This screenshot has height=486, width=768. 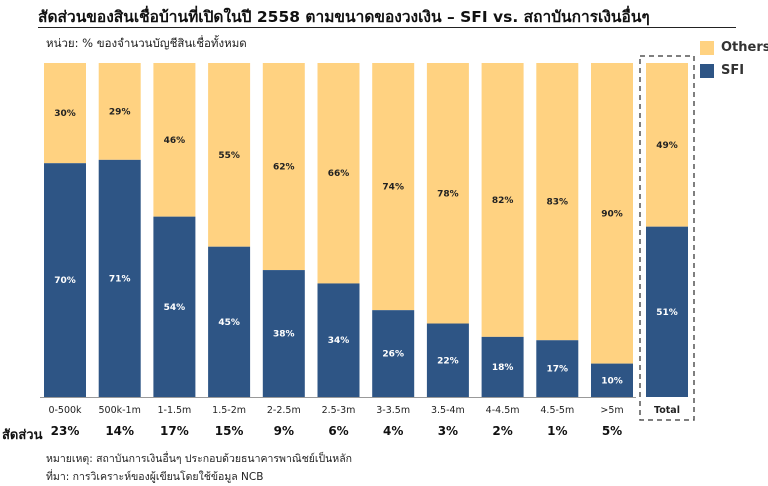 What do you see at coordinates (557, 431) in the screenshot?
I see `share-value-9: 1%` at bounding box center [557, 431].